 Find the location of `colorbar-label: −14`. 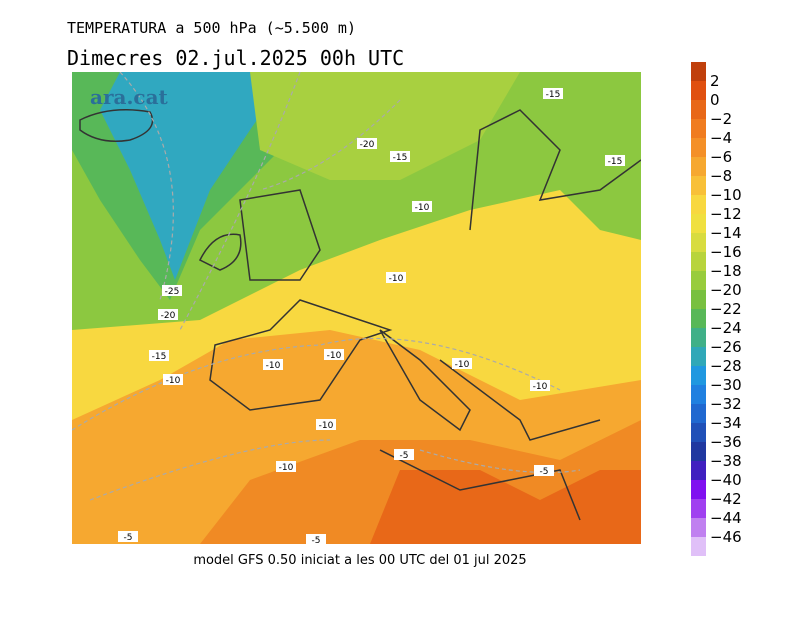

colorbar-label: −14 is located at coordinates (726, 233).